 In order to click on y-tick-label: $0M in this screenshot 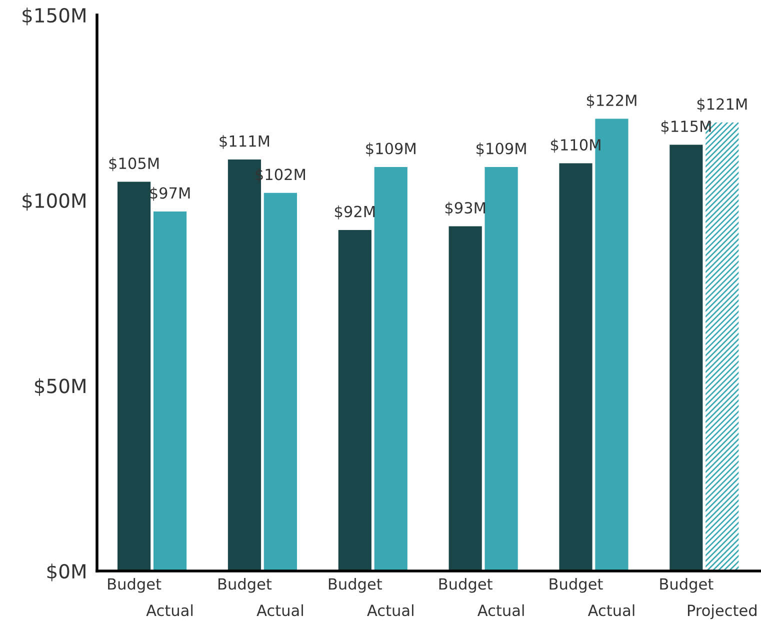, I will do `click(66, 573)`.